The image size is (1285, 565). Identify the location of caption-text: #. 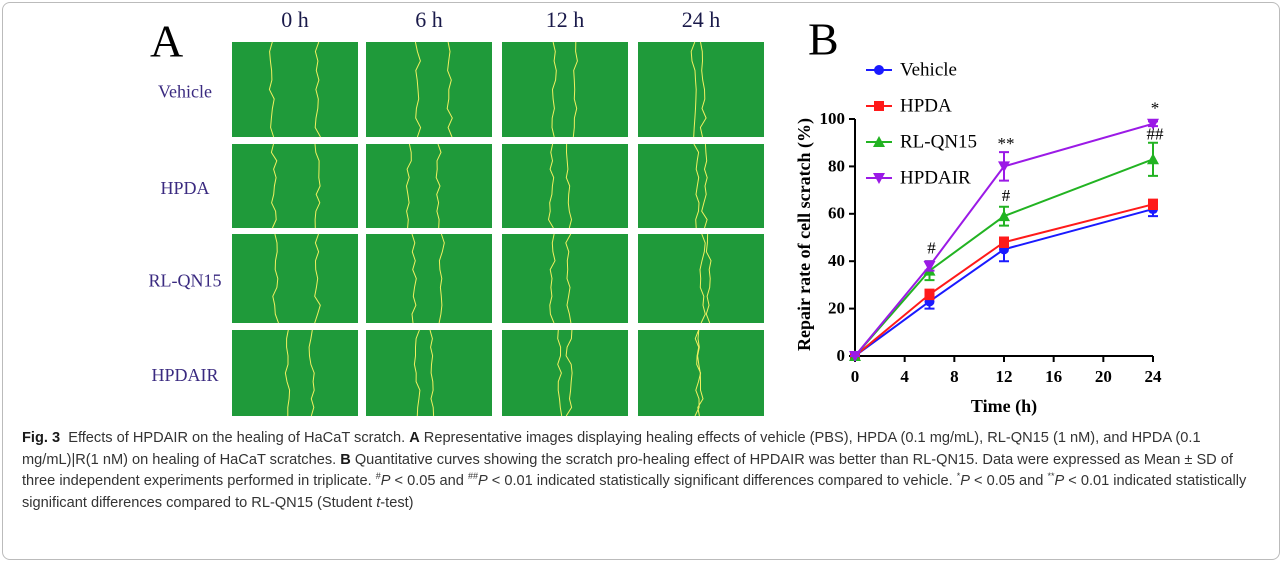
(378, 476).